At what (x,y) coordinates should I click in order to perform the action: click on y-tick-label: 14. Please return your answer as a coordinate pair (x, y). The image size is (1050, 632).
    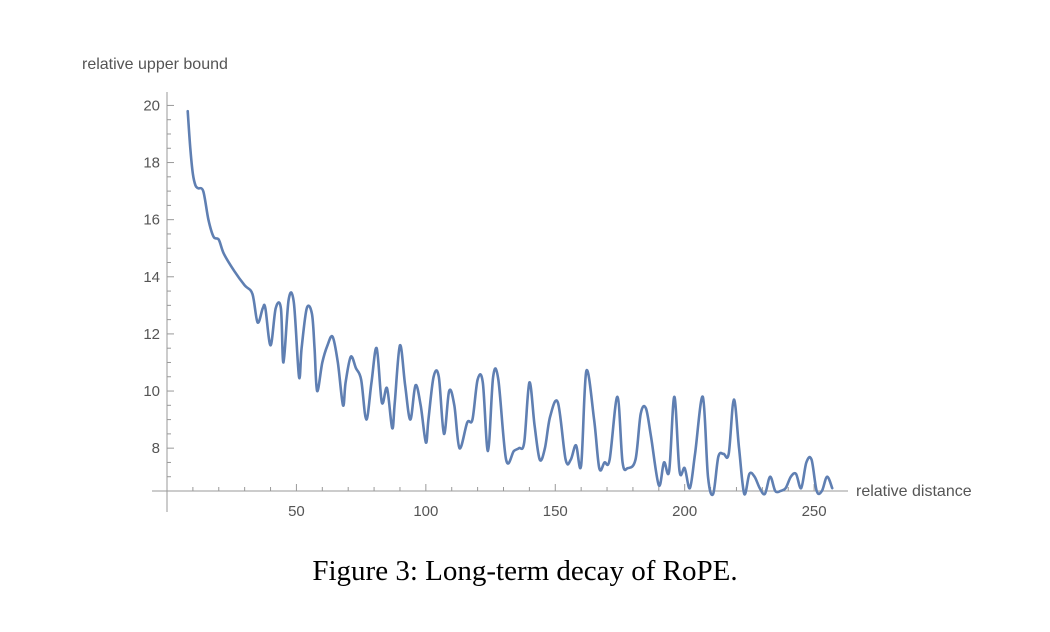
    Looking at the image, I should click on (151, 277).